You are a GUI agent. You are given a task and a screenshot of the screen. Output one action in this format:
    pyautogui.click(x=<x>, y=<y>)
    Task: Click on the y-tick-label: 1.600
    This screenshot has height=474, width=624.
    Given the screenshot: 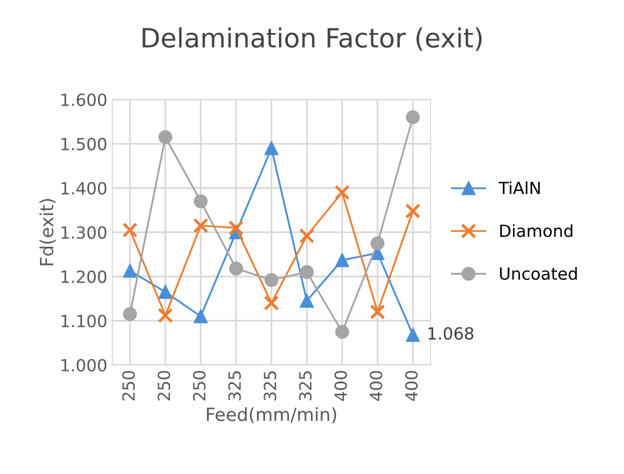 What is the action you would take?
    pyautogui.click(x=84, y=100)
    